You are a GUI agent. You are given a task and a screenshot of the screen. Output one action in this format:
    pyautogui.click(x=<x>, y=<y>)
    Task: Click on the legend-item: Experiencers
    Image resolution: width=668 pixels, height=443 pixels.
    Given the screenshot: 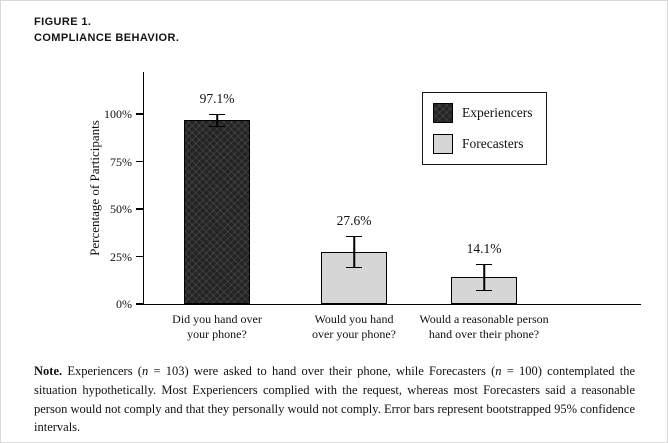 What is the action you would take?
    pyautogui.click(x=482, y=113)
    